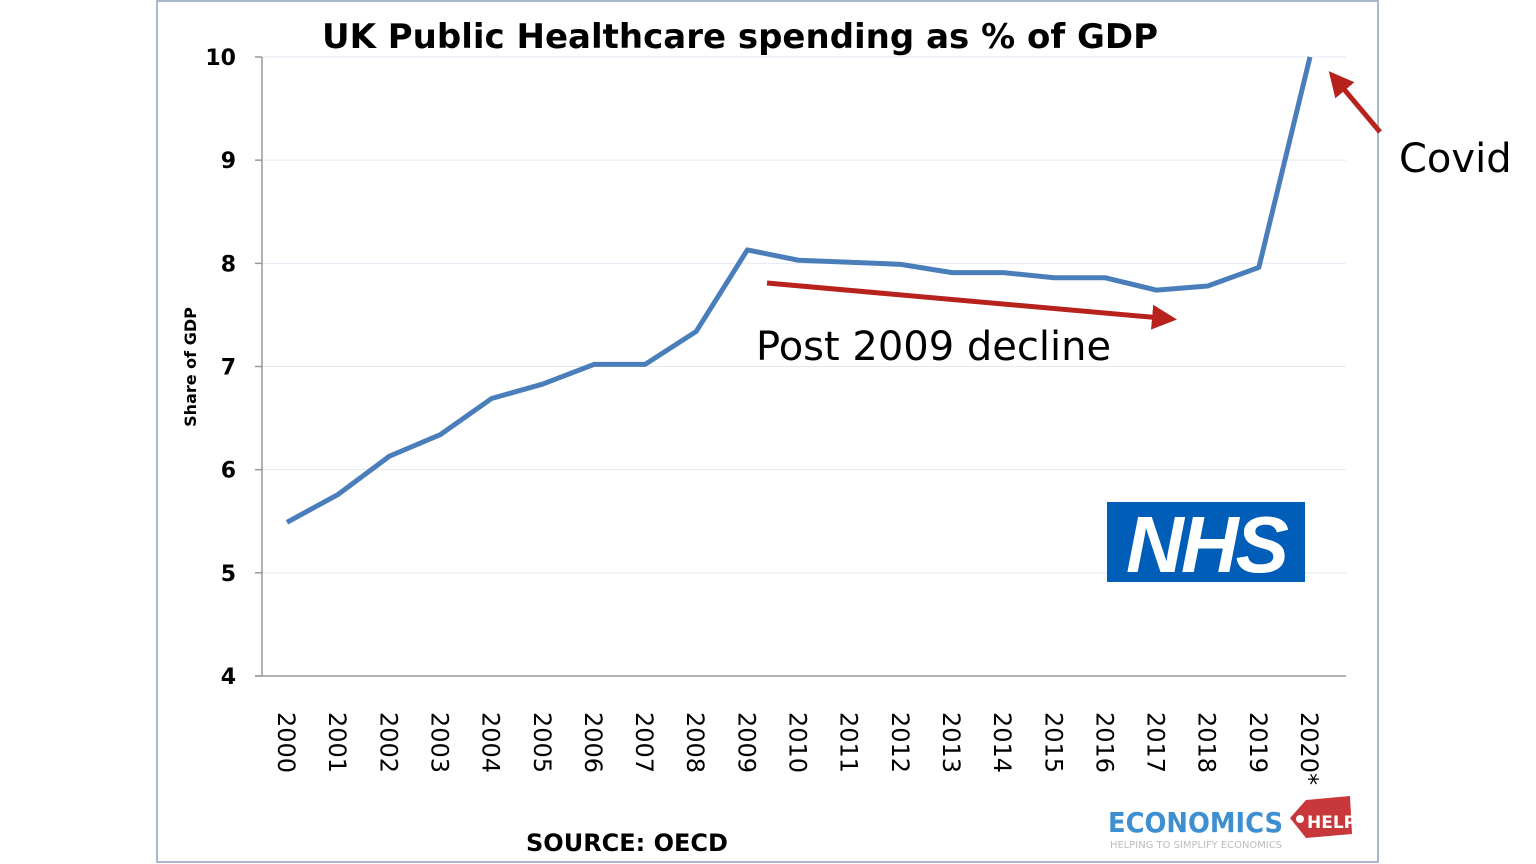 This screenshot has width=1536, height=864. I want to click on x-tick-label: 2008, so click(695, 742).